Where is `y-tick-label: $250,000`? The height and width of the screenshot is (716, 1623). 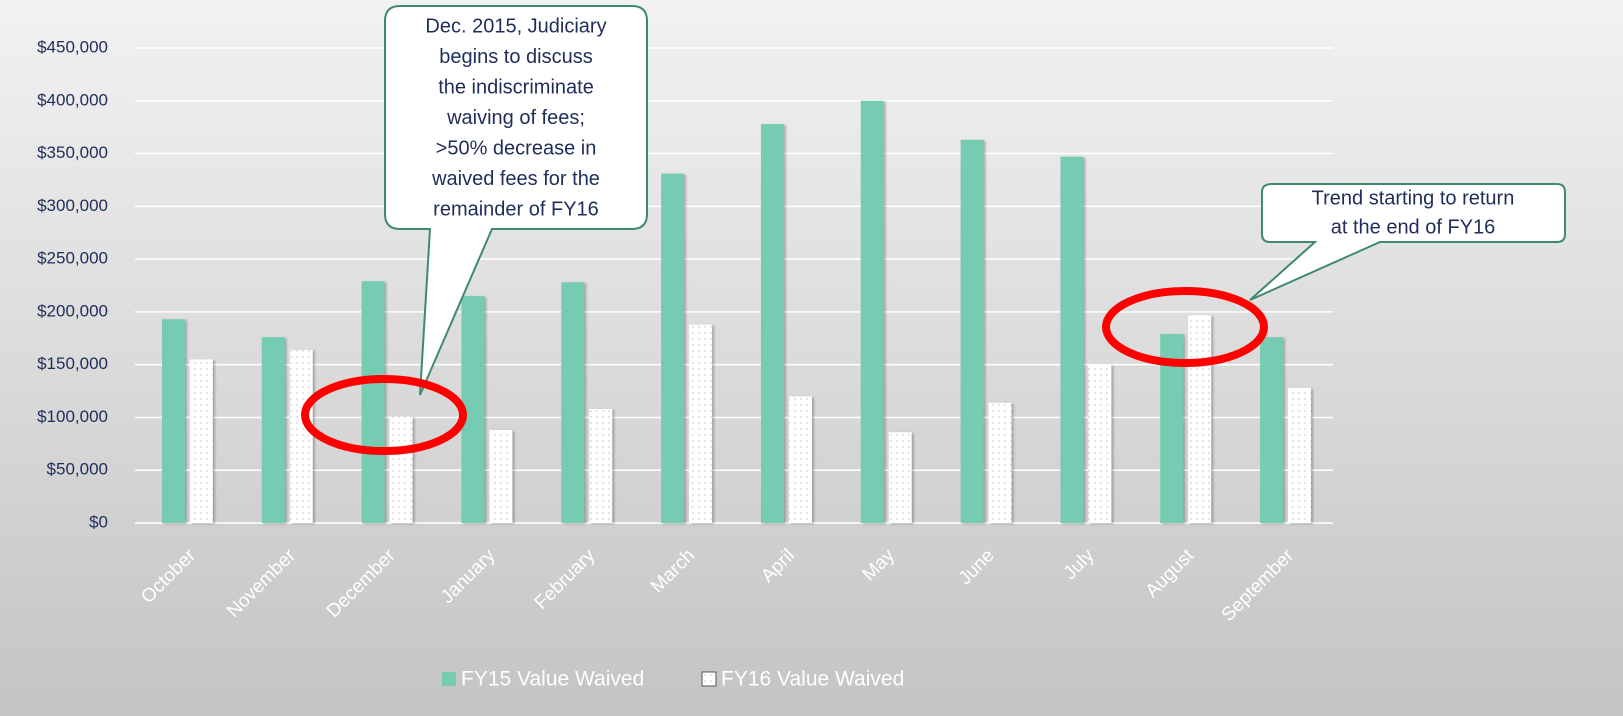 y-tick-label: $250,000 is located at coordinates (72, 258).